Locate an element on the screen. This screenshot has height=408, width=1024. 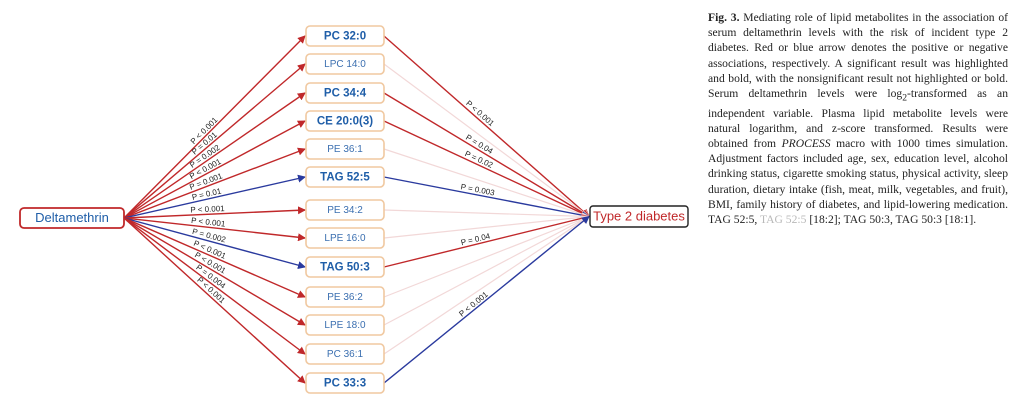
metabolite-label: PC 36:1 is located at coordinates (345, 354).